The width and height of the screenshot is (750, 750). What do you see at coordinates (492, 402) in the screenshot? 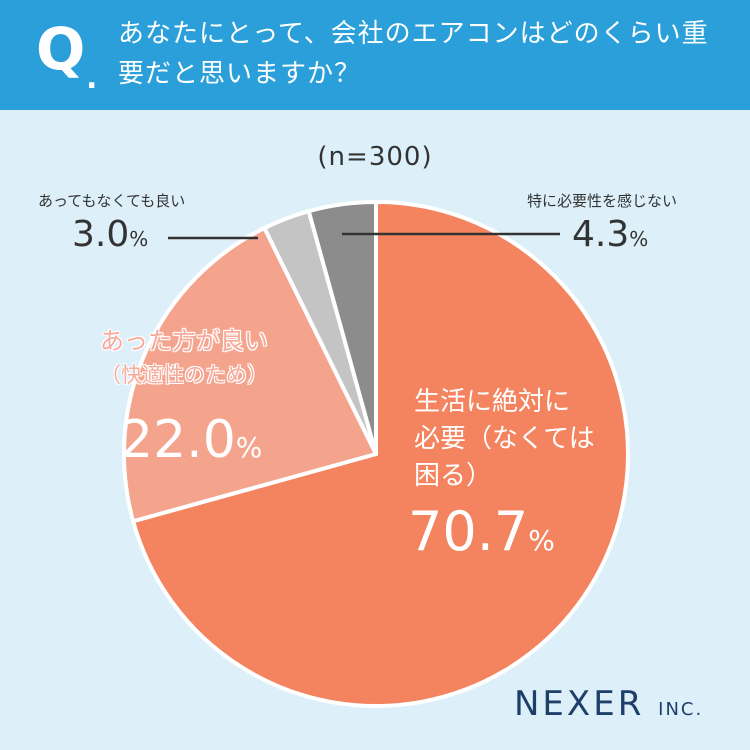
I see `label-essential-line1: 生活に絶対に` at bounding box center [492, 402].